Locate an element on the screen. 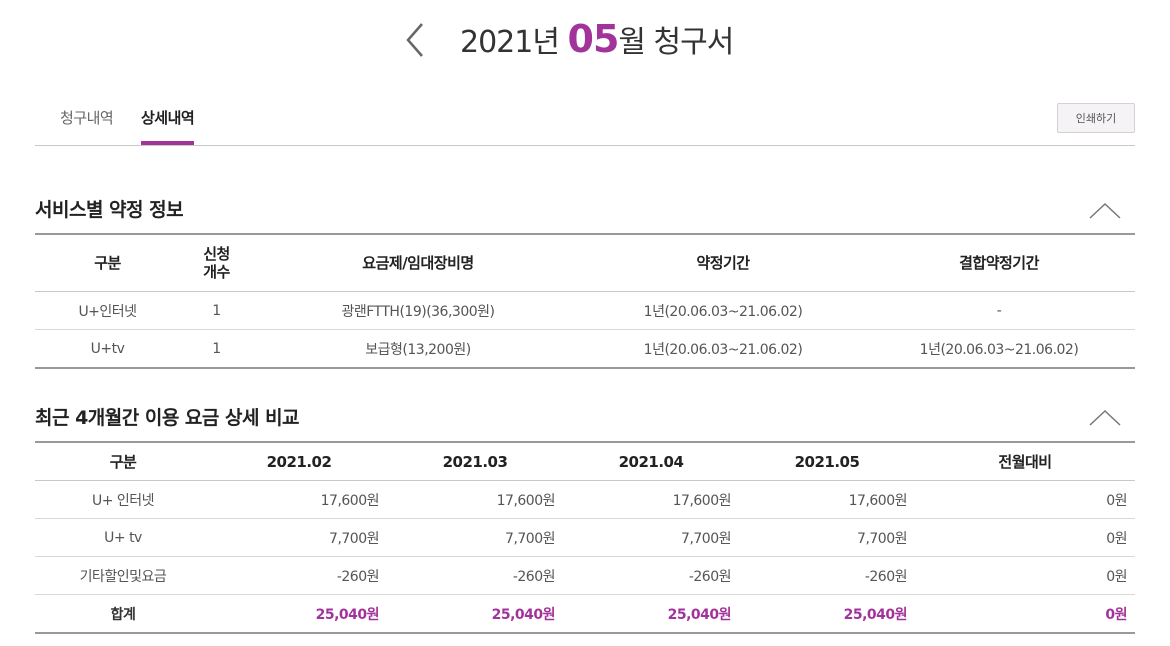 Image resolution: width=1170 pixels, height=646 pixels. tab-billing-detail: 상세내역 is located at coordinates (168, 126).